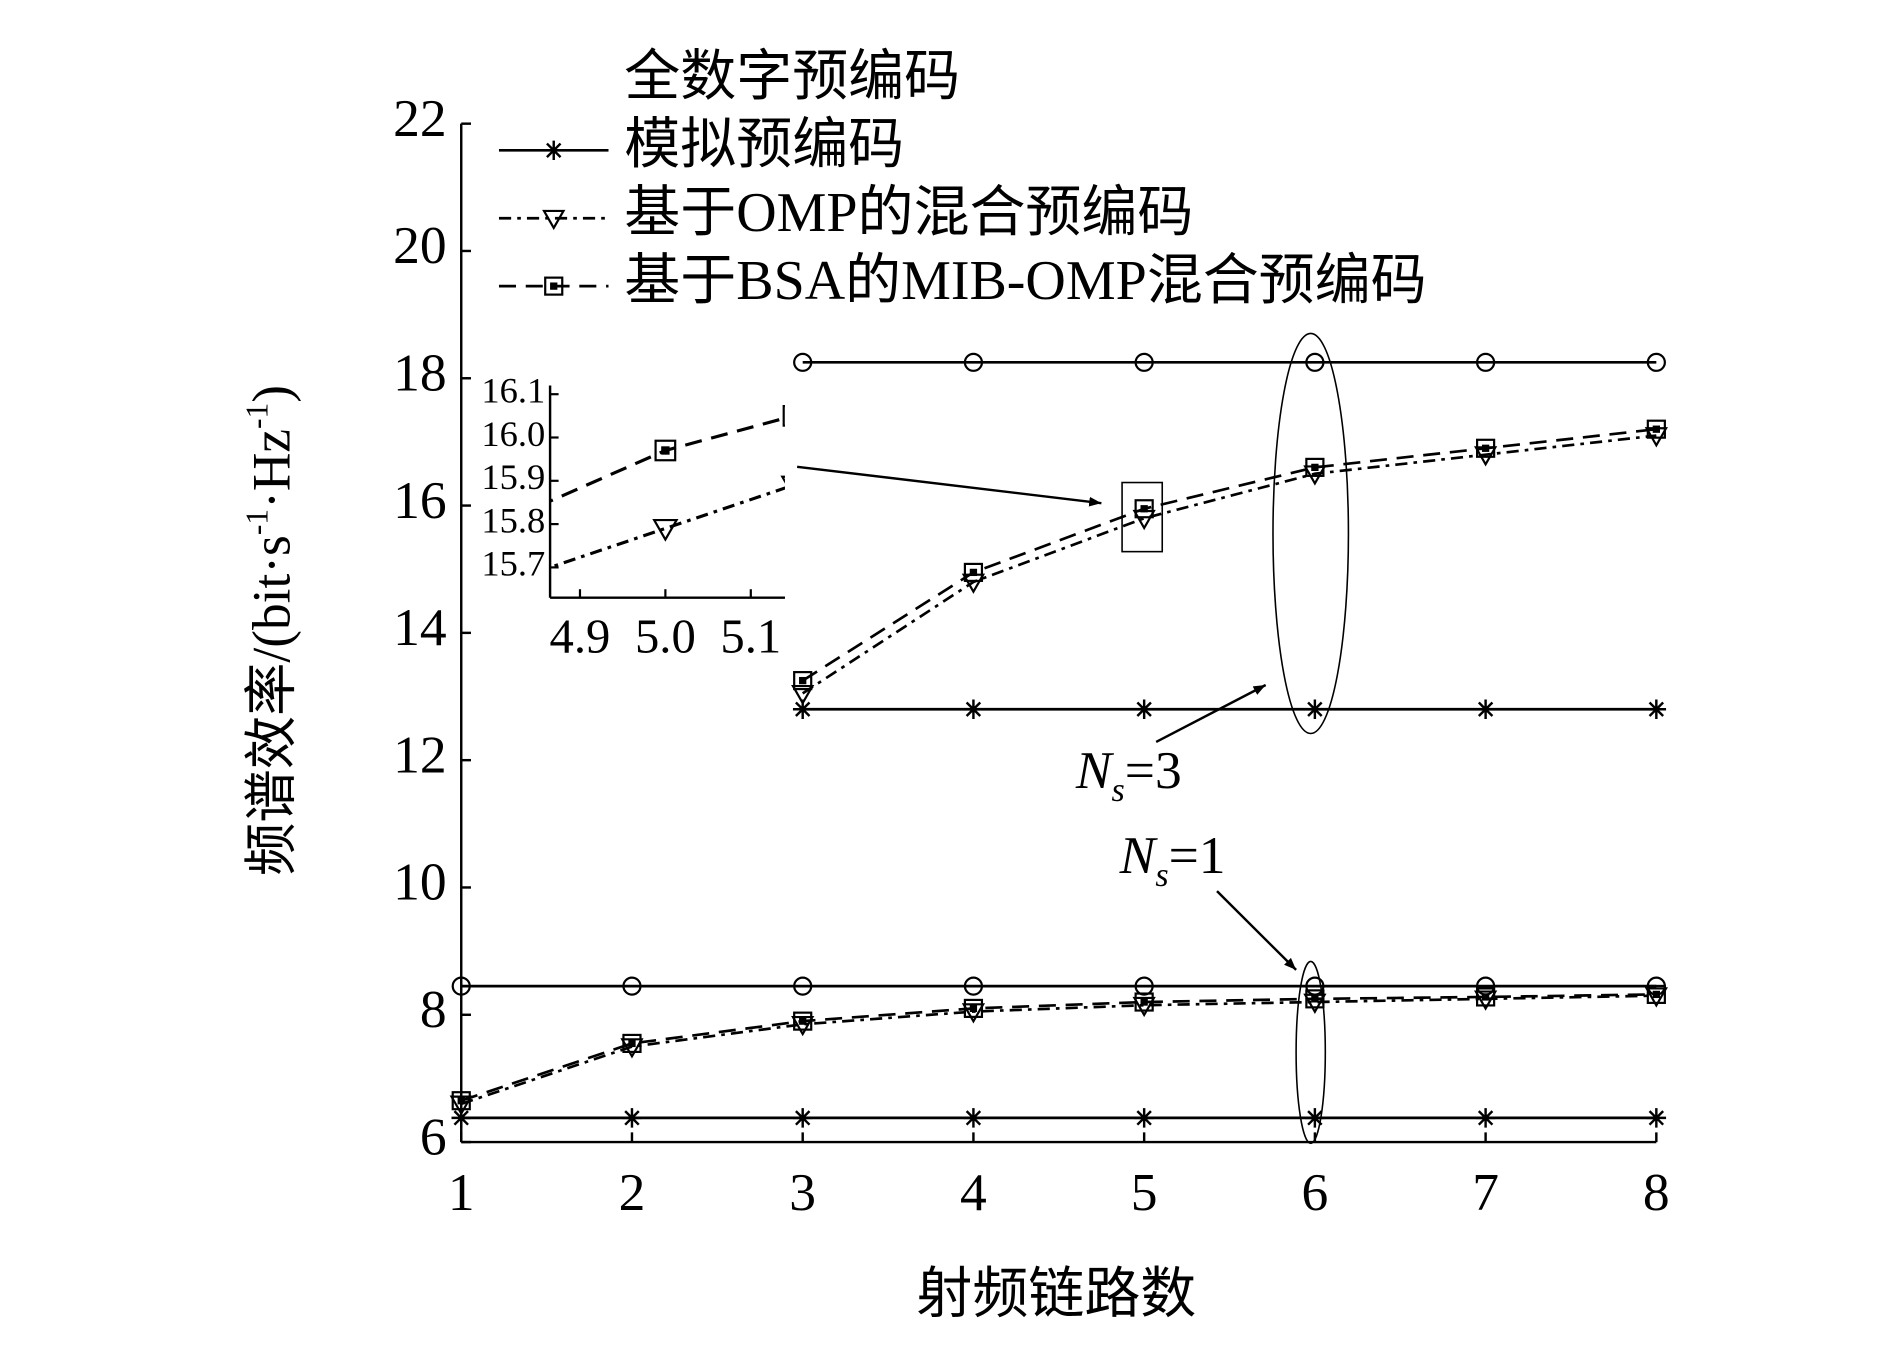 The height and width of the screenshot is (1370, 1890). I want to click on legend-label: 全数字预编码, so click(792, 77).